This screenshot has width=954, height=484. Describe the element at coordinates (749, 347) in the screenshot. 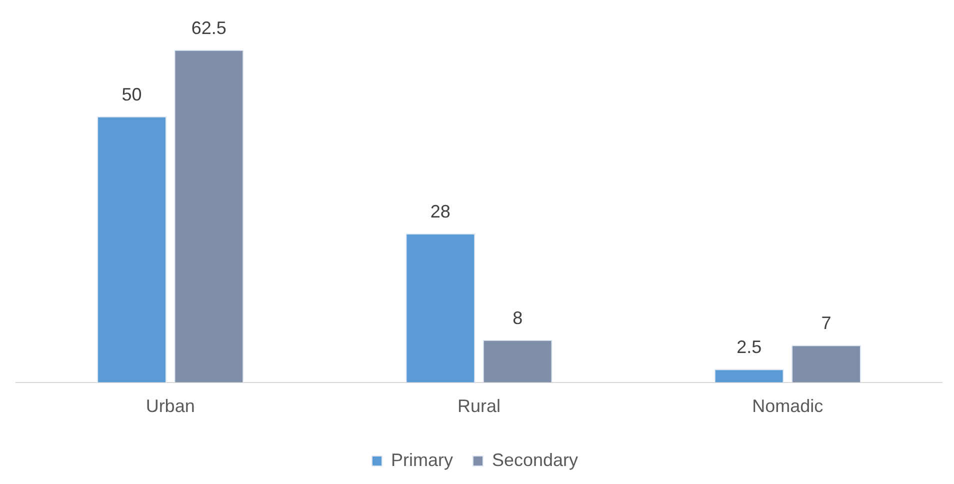

I see `data-label: 2.5` at that location.